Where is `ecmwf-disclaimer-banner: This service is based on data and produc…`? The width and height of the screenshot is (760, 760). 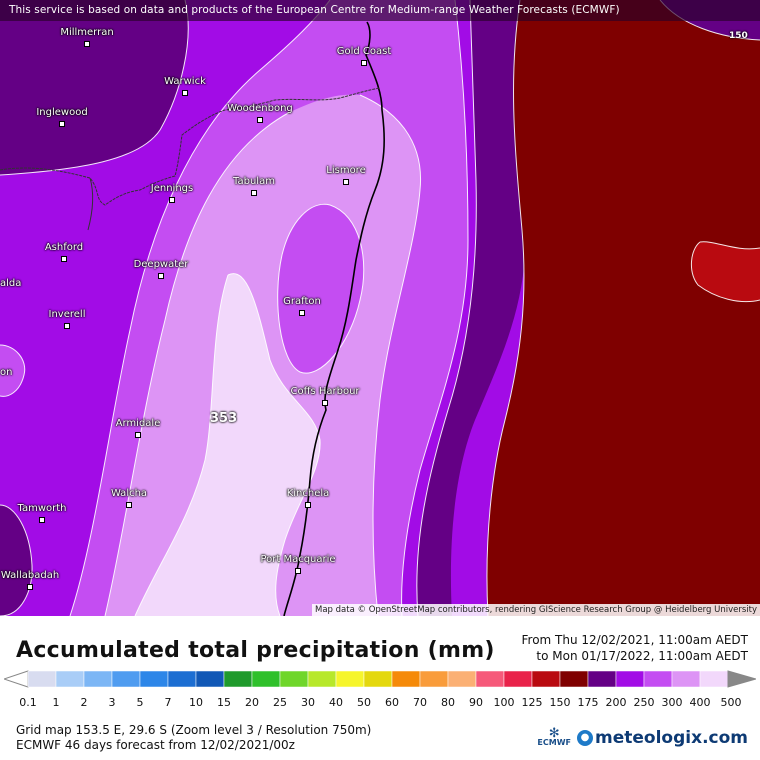
ecmwf-disclaimer-banner: This service is based on data and produc… is located at coordinates (380, 10).